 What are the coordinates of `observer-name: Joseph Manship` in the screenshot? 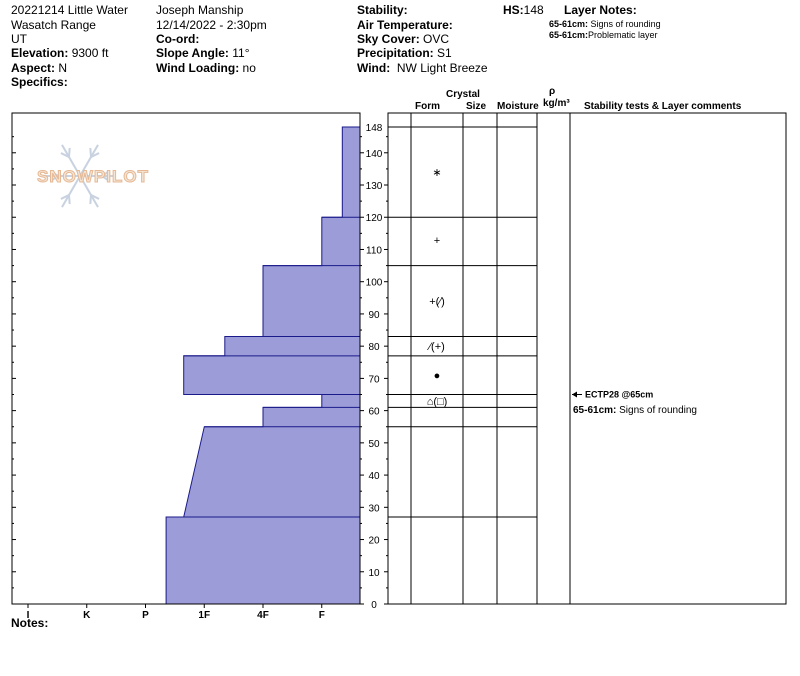 It's located at (200, 10).